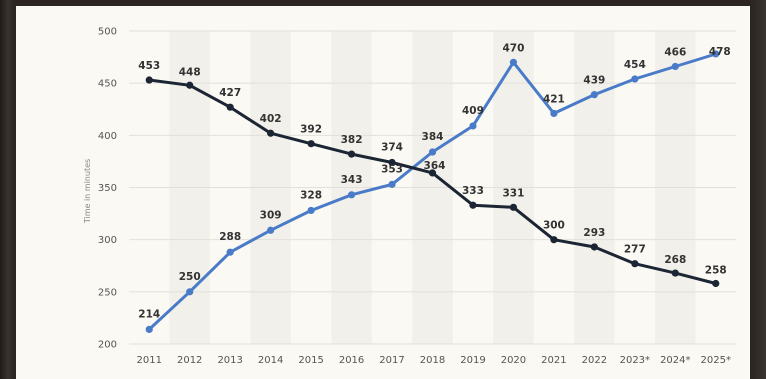 Image resolution: width=766 pixels, height=379 pixels. What do you see at coordinates (149, 66) in the screenshot?
I see `data-label-falling: 453` at bounding box center [149, 66].